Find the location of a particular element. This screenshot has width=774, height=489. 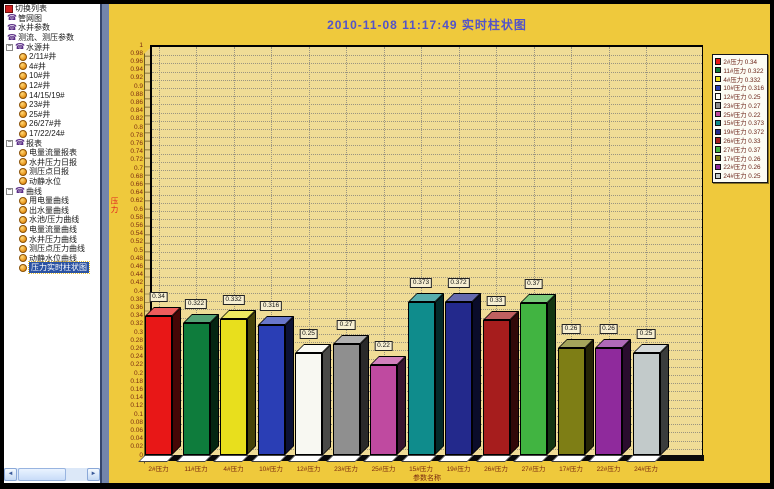

x-tick-label: 2#压力 is located at coordinates (158, 469).